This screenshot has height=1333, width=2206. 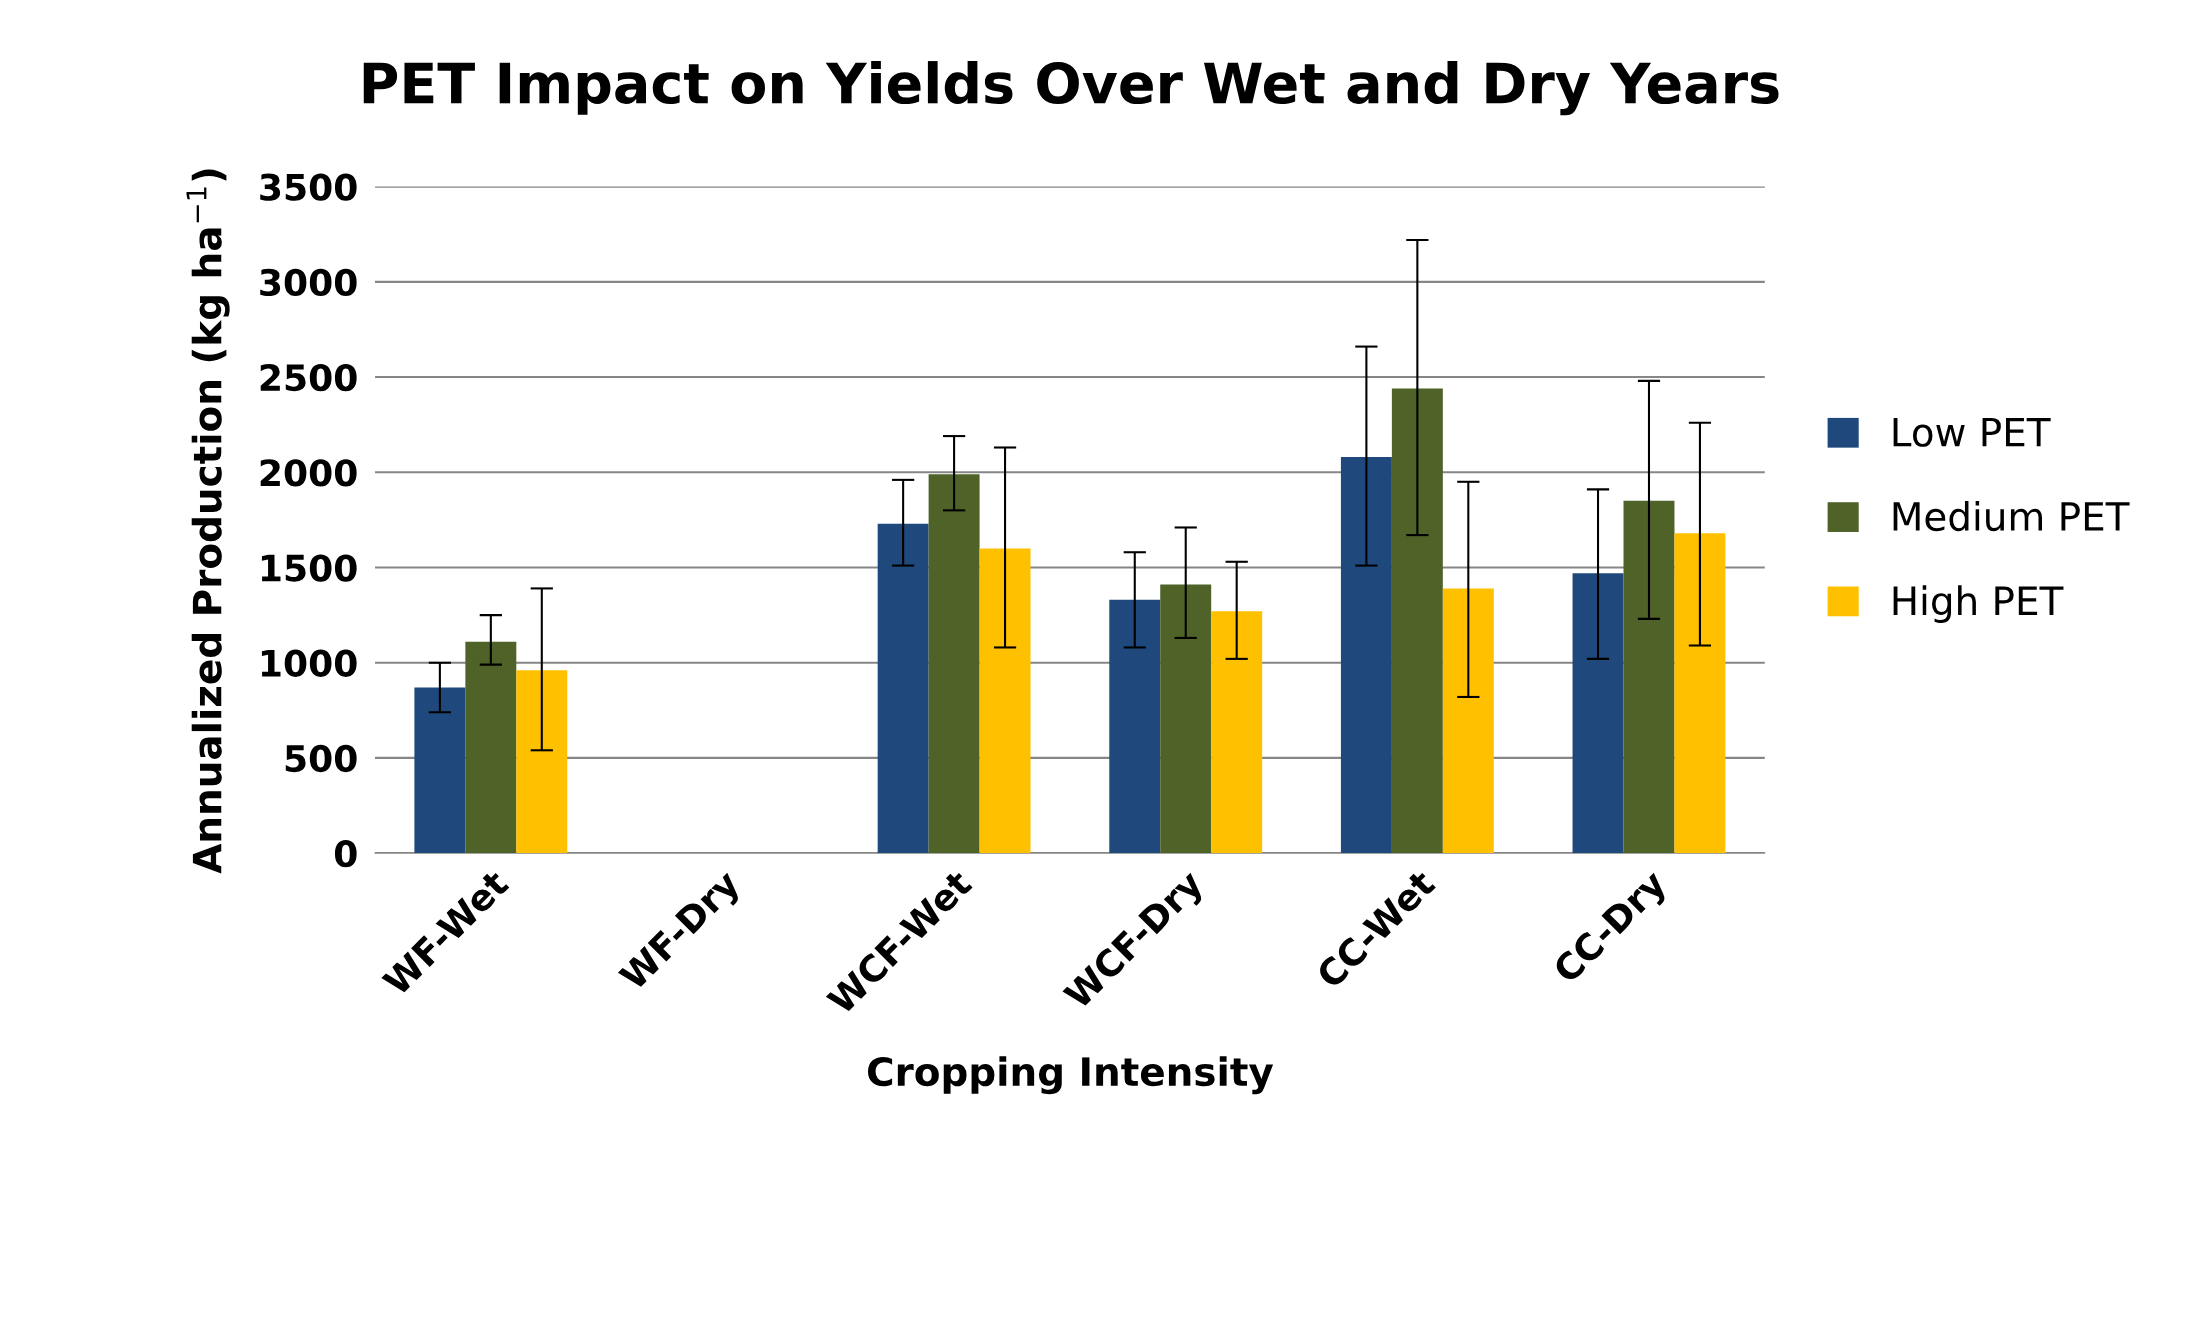 What do you see at coordinates (309, 568) in the screenshot?
I see `y-tick-label: 1500` at bounding box center [309, 568].